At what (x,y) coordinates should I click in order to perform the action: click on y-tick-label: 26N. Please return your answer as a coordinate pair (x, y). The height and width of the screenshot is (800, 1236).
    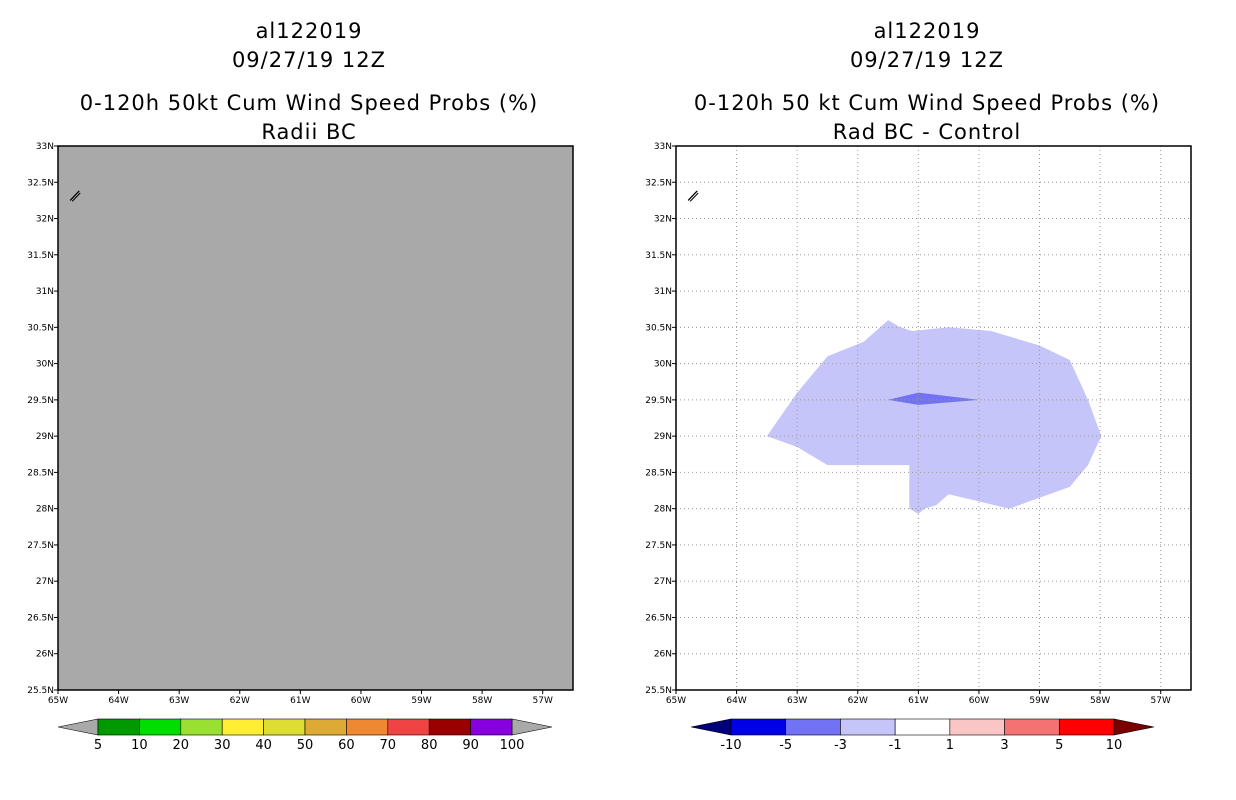
    Looking at the image, I should click on (45, 655).